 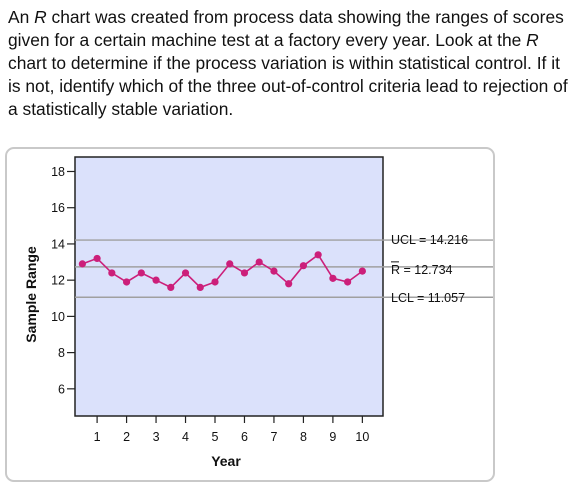 What do you see at coordinates (97, 437) in the screenshot?
I see `x-tick-label: 1` at bounding box center [97, 437].